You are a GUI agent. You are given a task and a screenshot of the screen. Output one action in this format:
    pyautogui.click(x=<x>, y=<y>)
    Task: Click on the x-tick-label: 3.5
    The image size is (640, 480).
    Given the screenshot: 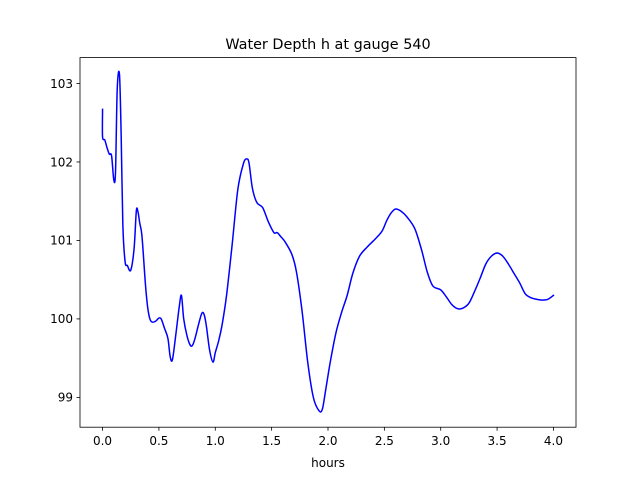 What is the action you would take?
    pyautogui.click(x=497, y=441)
    